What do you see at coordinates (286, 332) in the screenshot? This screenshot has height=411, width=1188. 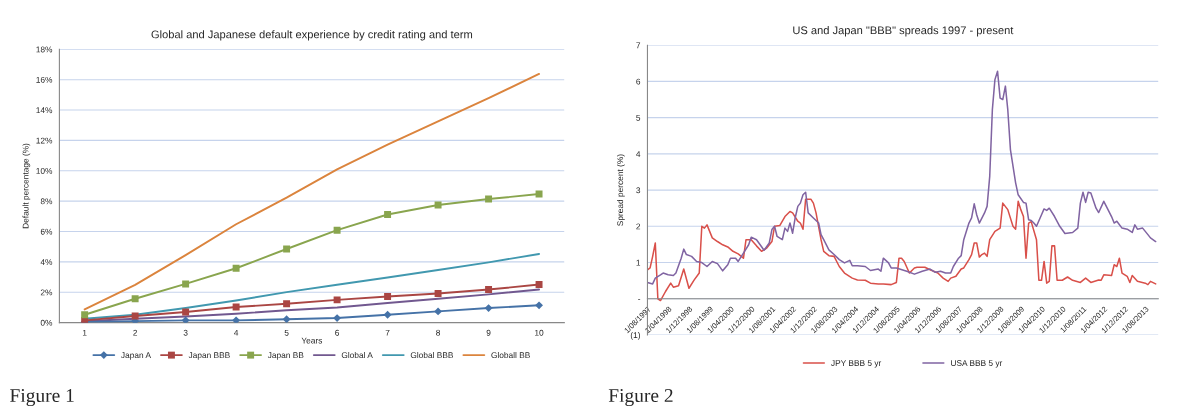 I see `x-tick-label: 5` at bounding box center [286, 332].